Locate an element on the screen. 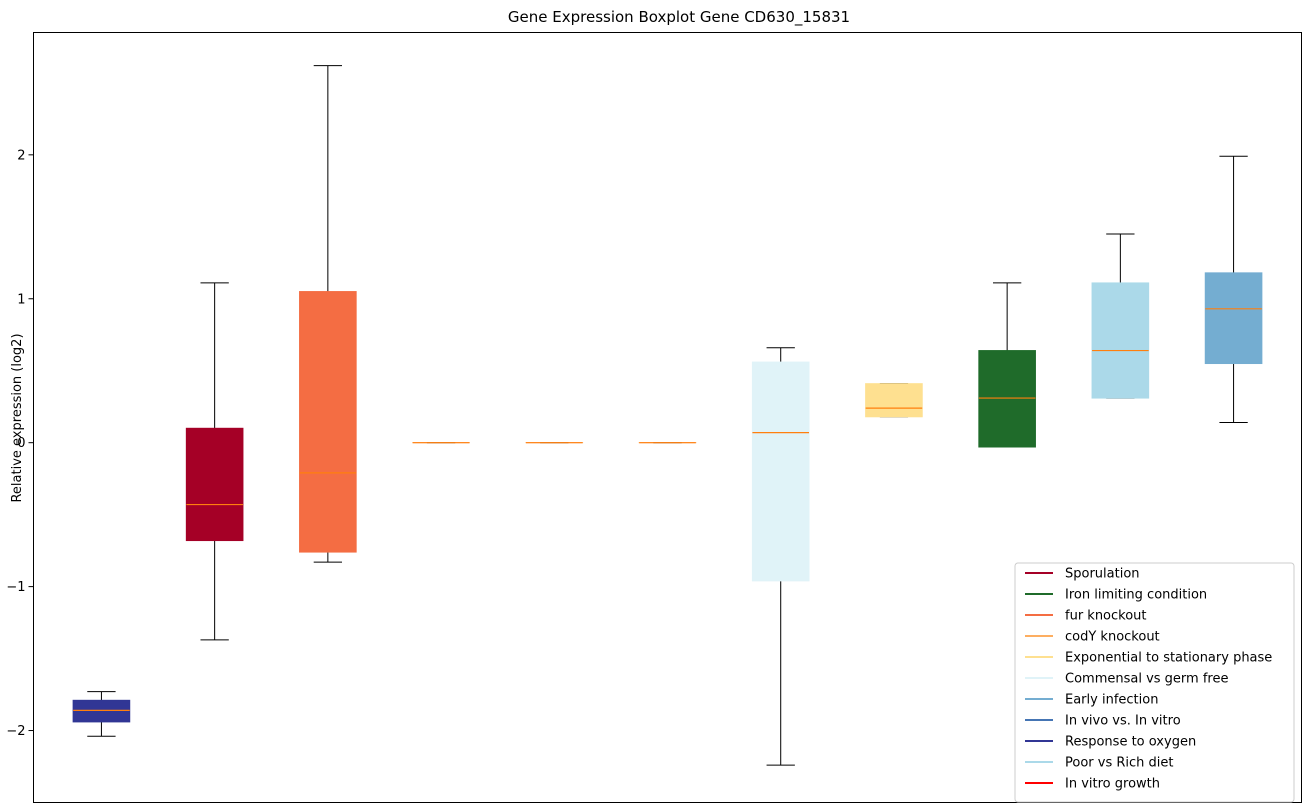  legend-label: Exponential to stationary phase is located at coordinates (1168, 658).